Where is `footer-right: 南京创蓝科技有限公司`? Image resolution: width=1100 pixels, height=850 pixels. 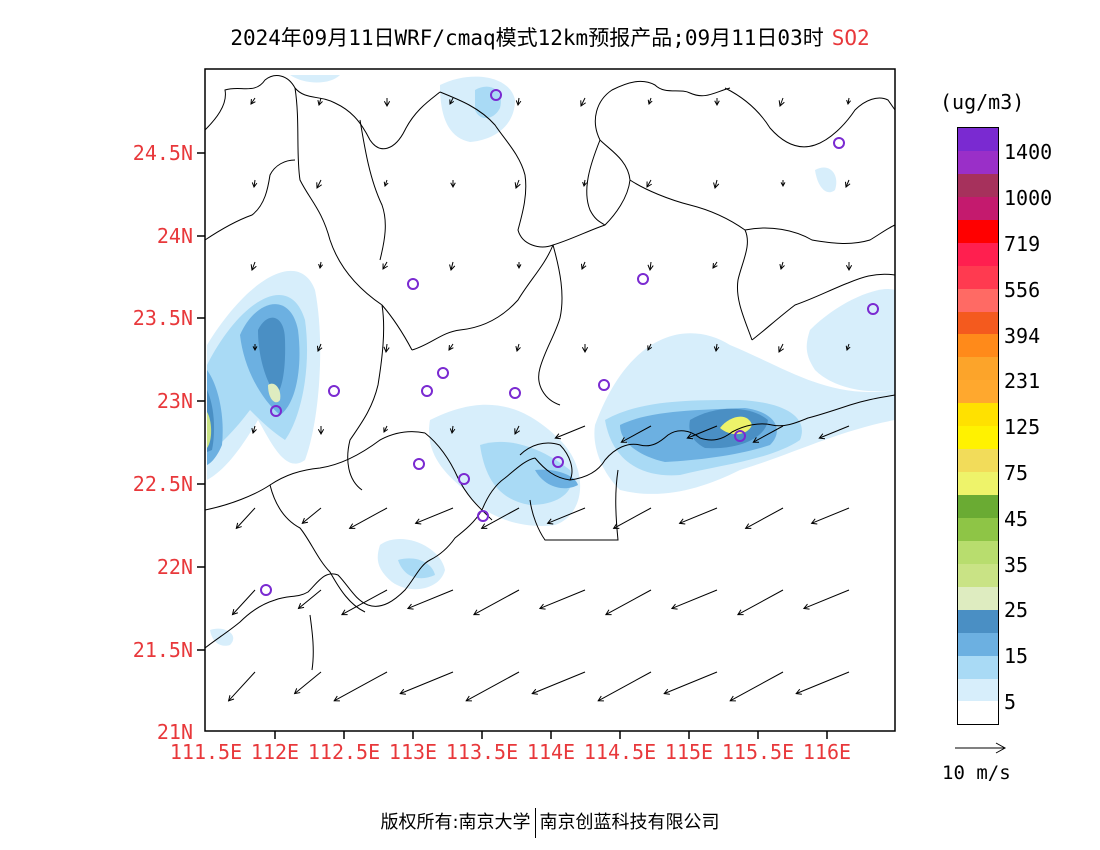
footer-right: 南京创蓝科技有限公司 is located at coordinates (629, 822).